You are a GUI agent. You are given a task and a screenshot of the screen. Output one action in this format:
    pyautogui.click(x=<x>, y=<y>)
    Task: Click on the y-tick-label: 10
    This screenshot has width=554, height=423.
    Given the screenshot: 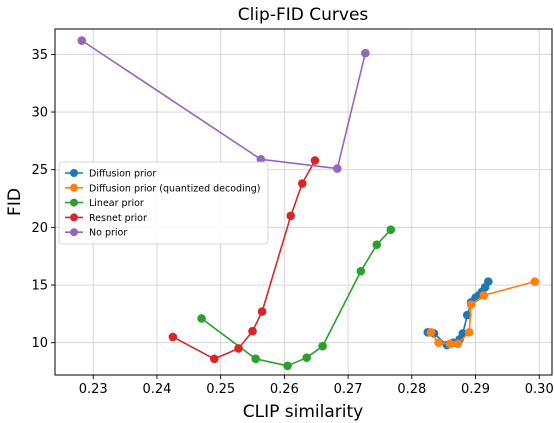 What is the action you would take?
    pyautogui.click(x=39, y=343)
    